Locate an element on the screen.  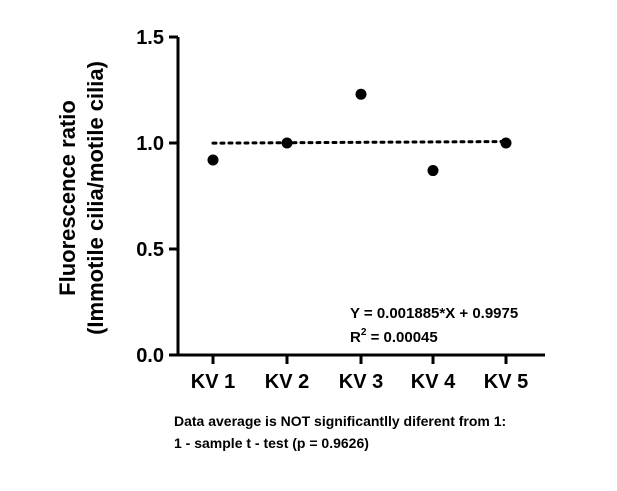
x-tick-label: KV 4 is located at coordinates (433, 382).